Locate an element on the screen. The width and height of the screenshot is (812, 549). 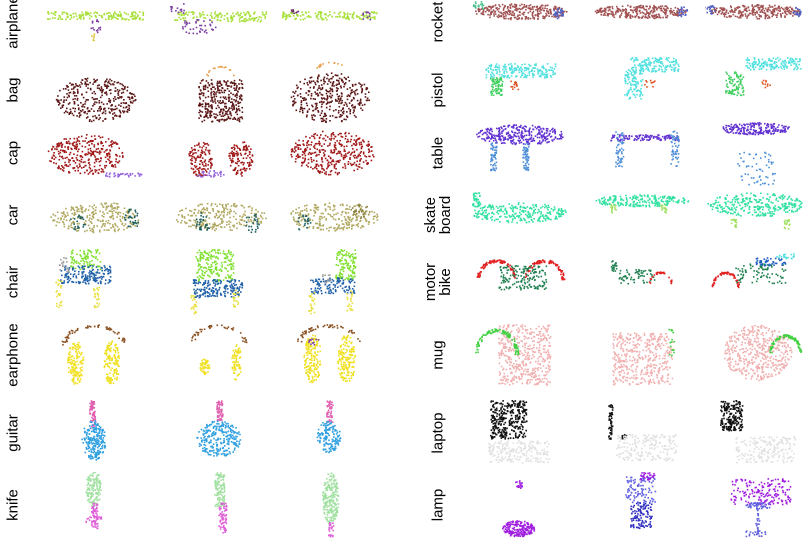
category-label-text: earphone is located at coordinates (13, 355).